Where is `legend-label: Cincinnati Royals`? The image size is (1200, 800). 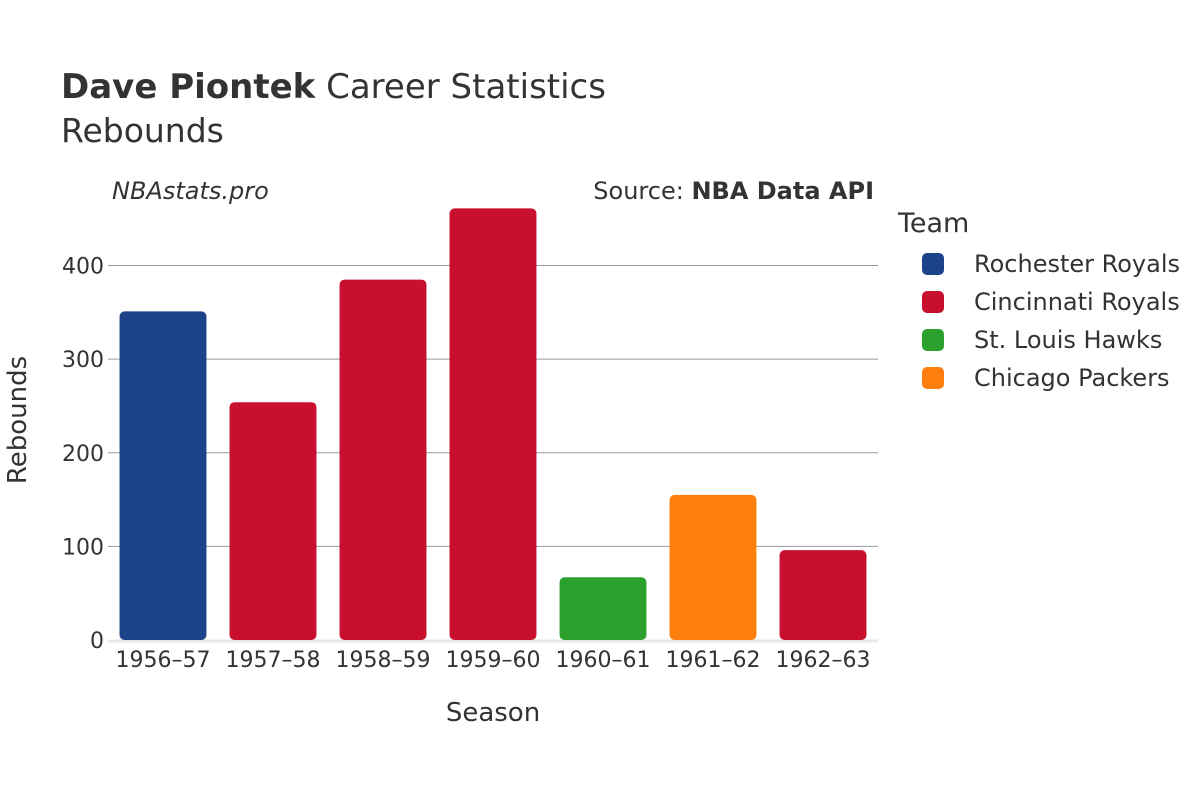 legend-label: Cincinnati Royals is located at coordinates (1077, 302).